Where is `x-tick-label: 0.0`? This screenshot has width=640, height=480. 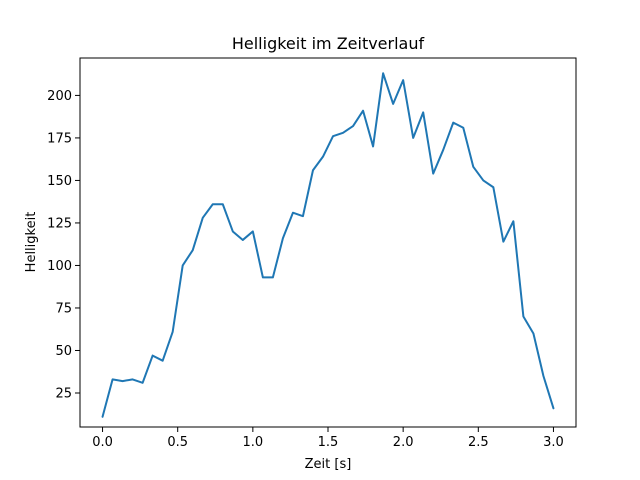
x-tick-label: 0.0 is located at coordinates (102, 442).